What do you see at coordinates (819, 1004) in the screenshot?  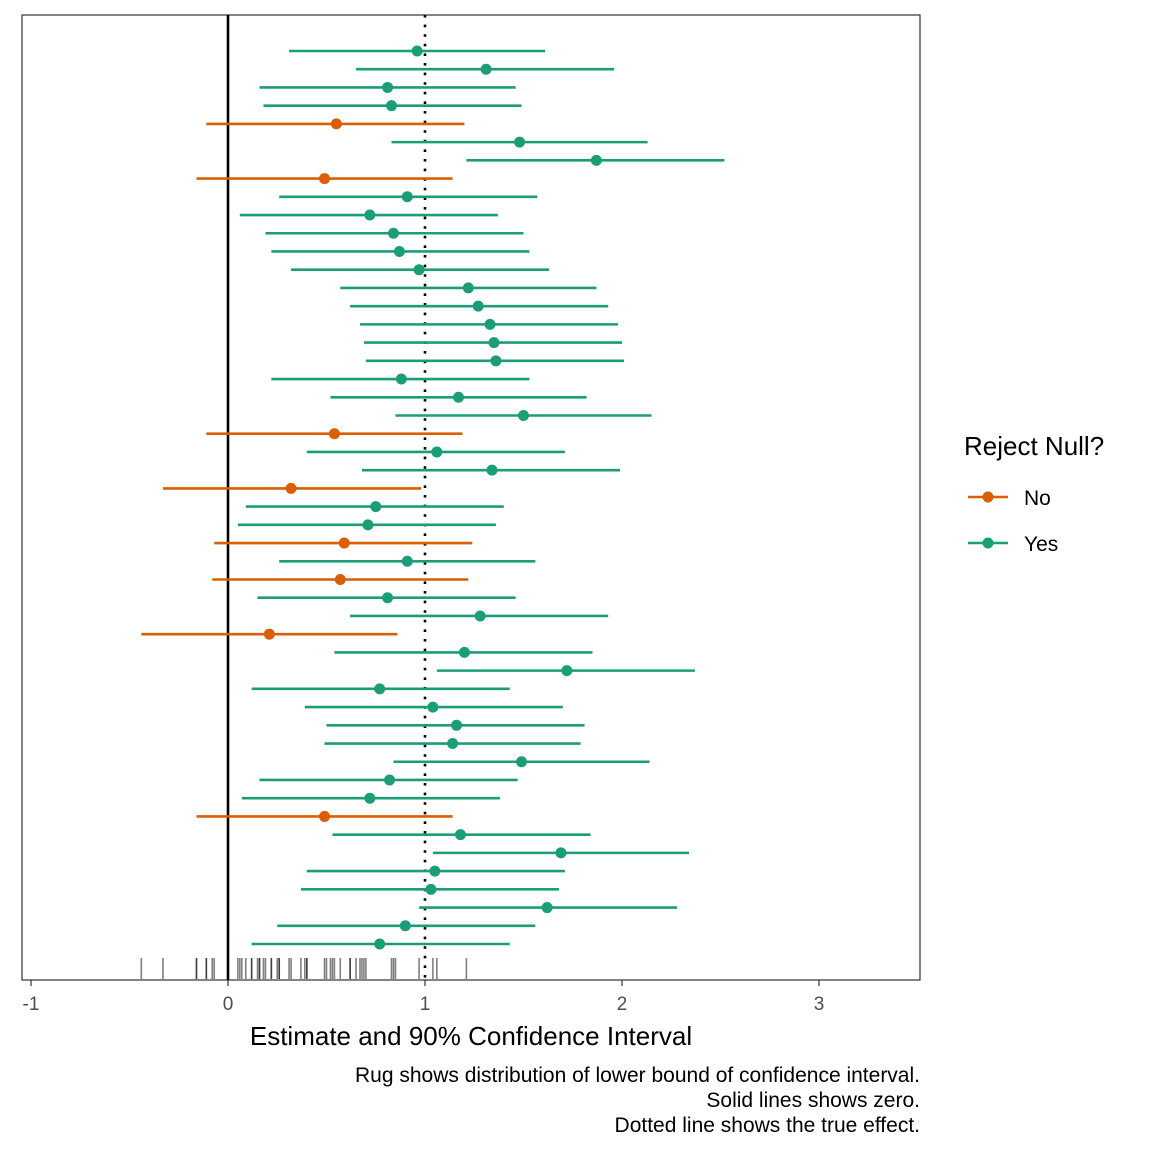 I see `x-tick-label: 3` at bounding box center [819, 1004].